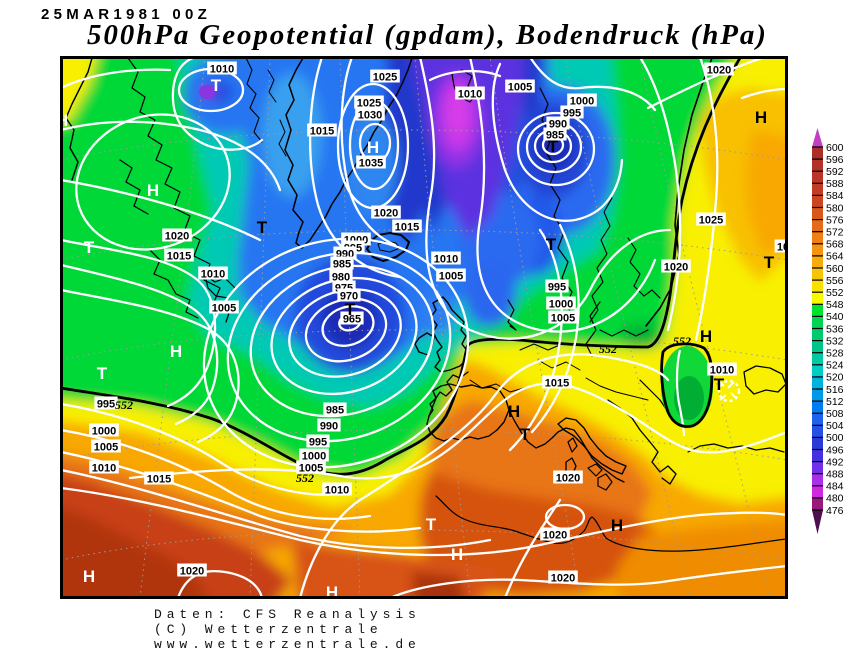 The width and height of the screenshot is (850, 657). I want to click on svg-text: 528, so click(835, 354).